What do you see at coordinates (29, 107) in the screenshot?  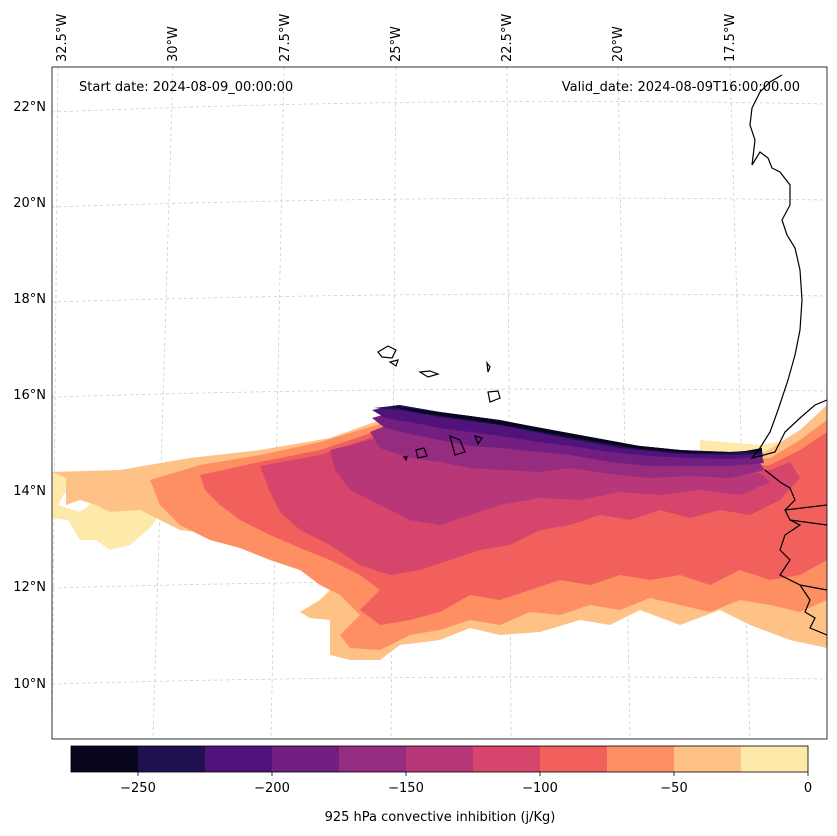 I see `lat-label: 22°N` at bounding box center [29, 107].